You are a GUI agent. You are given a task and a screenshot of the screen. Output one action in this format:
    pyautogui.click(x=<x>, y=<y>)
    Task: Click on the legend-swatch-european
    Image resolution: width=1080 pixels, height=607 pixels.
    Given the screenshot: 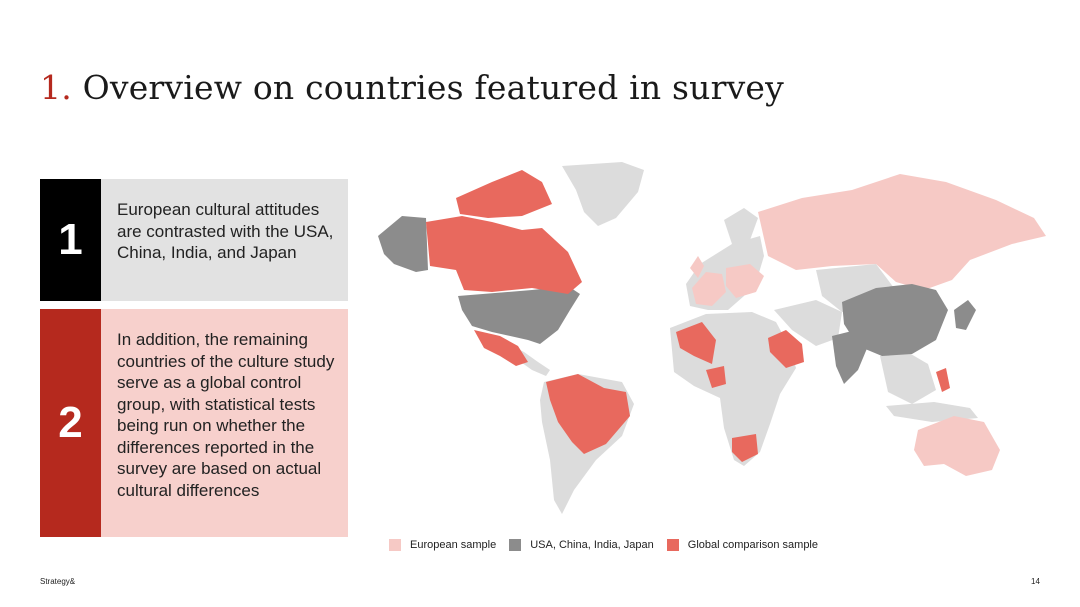 What is the action you would take?
    pyautogui.click(x=395, y=545)
    